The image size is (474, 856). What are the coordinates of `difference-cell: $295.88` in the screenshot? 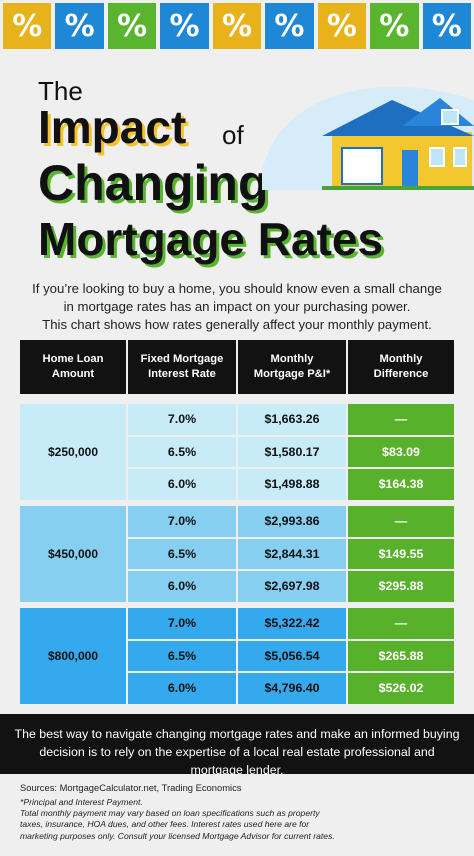 It's located at (401, 586).